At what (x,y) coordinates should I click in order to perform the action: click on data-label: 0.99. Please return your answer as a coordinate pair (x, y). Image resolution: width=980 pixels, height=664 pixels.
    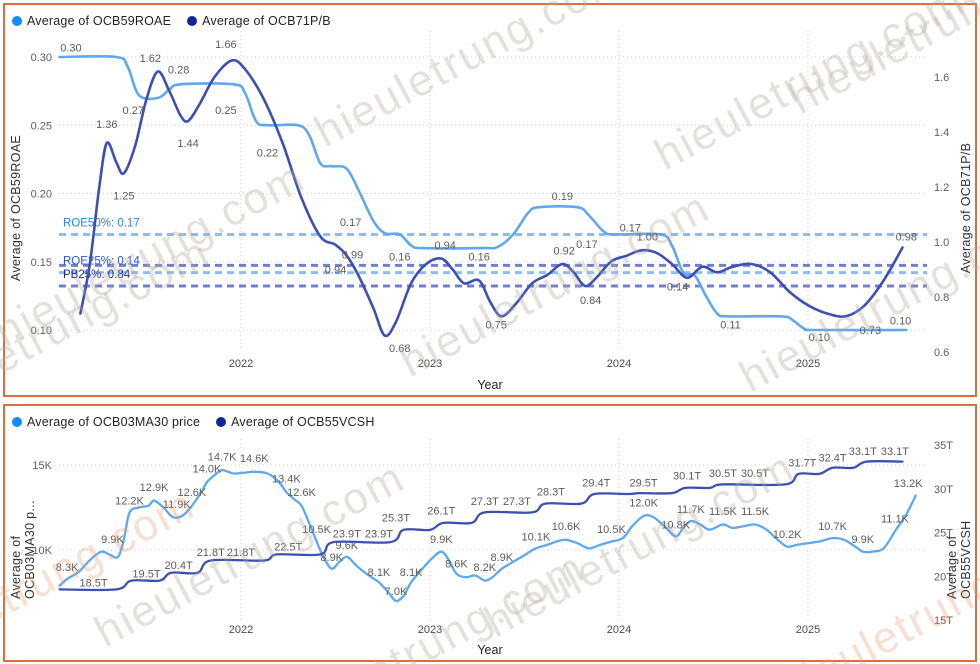
    Looking at the image, I should click on (352, 255).